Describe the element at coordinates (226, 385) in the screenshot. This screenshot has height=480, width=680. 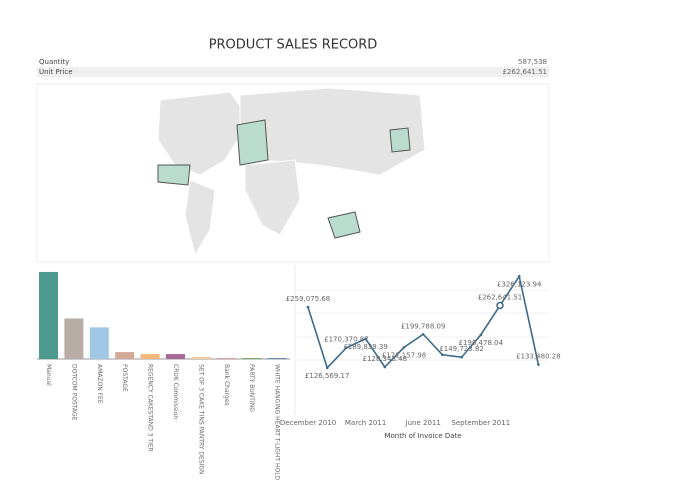
I see `x-tick-label: Bank Charges` at that location.